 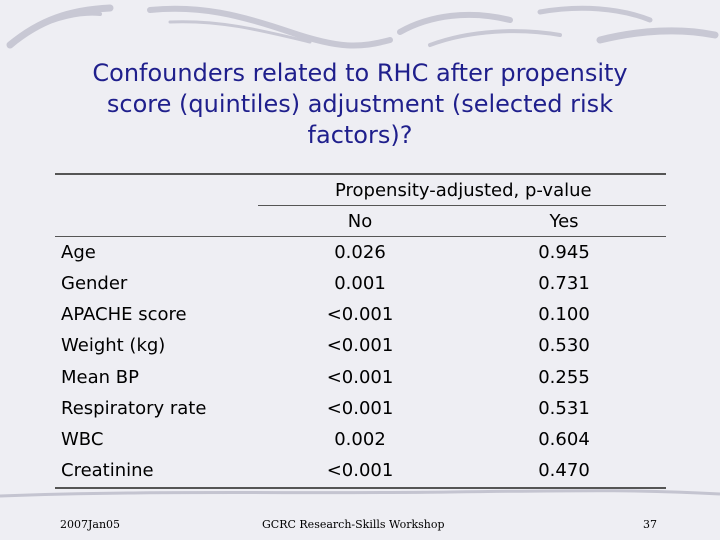 What do you see at coordinates (360, 252) in the screenshot?
I see `row-value-no: 0.026` at bounding box center [360, 252].